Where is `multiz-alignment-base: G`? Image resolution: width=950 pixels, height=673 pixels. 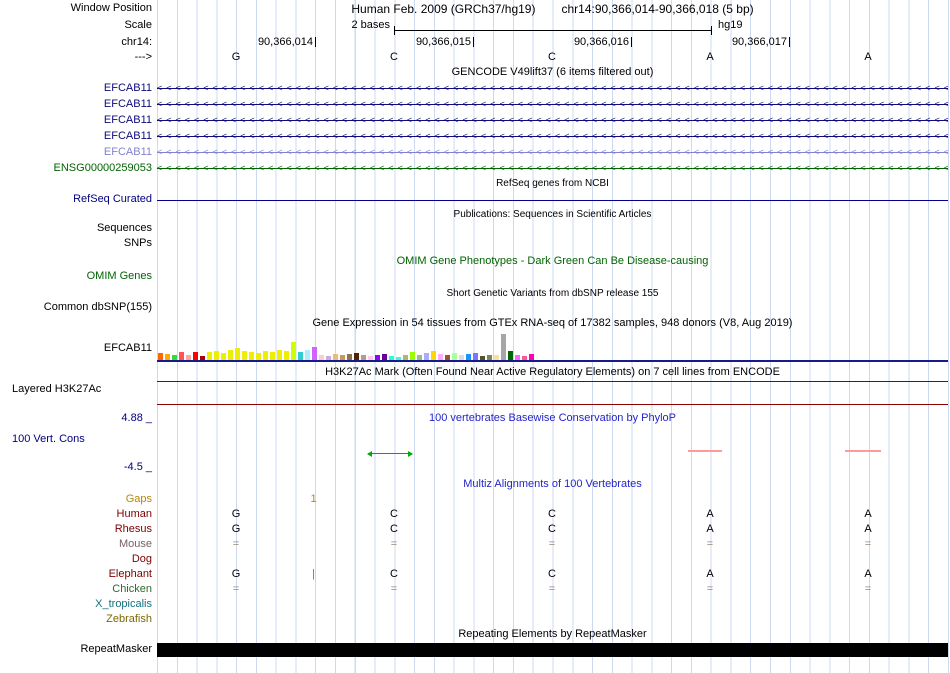
multiz-alignment-base: G is located at coordinates (236, 529).